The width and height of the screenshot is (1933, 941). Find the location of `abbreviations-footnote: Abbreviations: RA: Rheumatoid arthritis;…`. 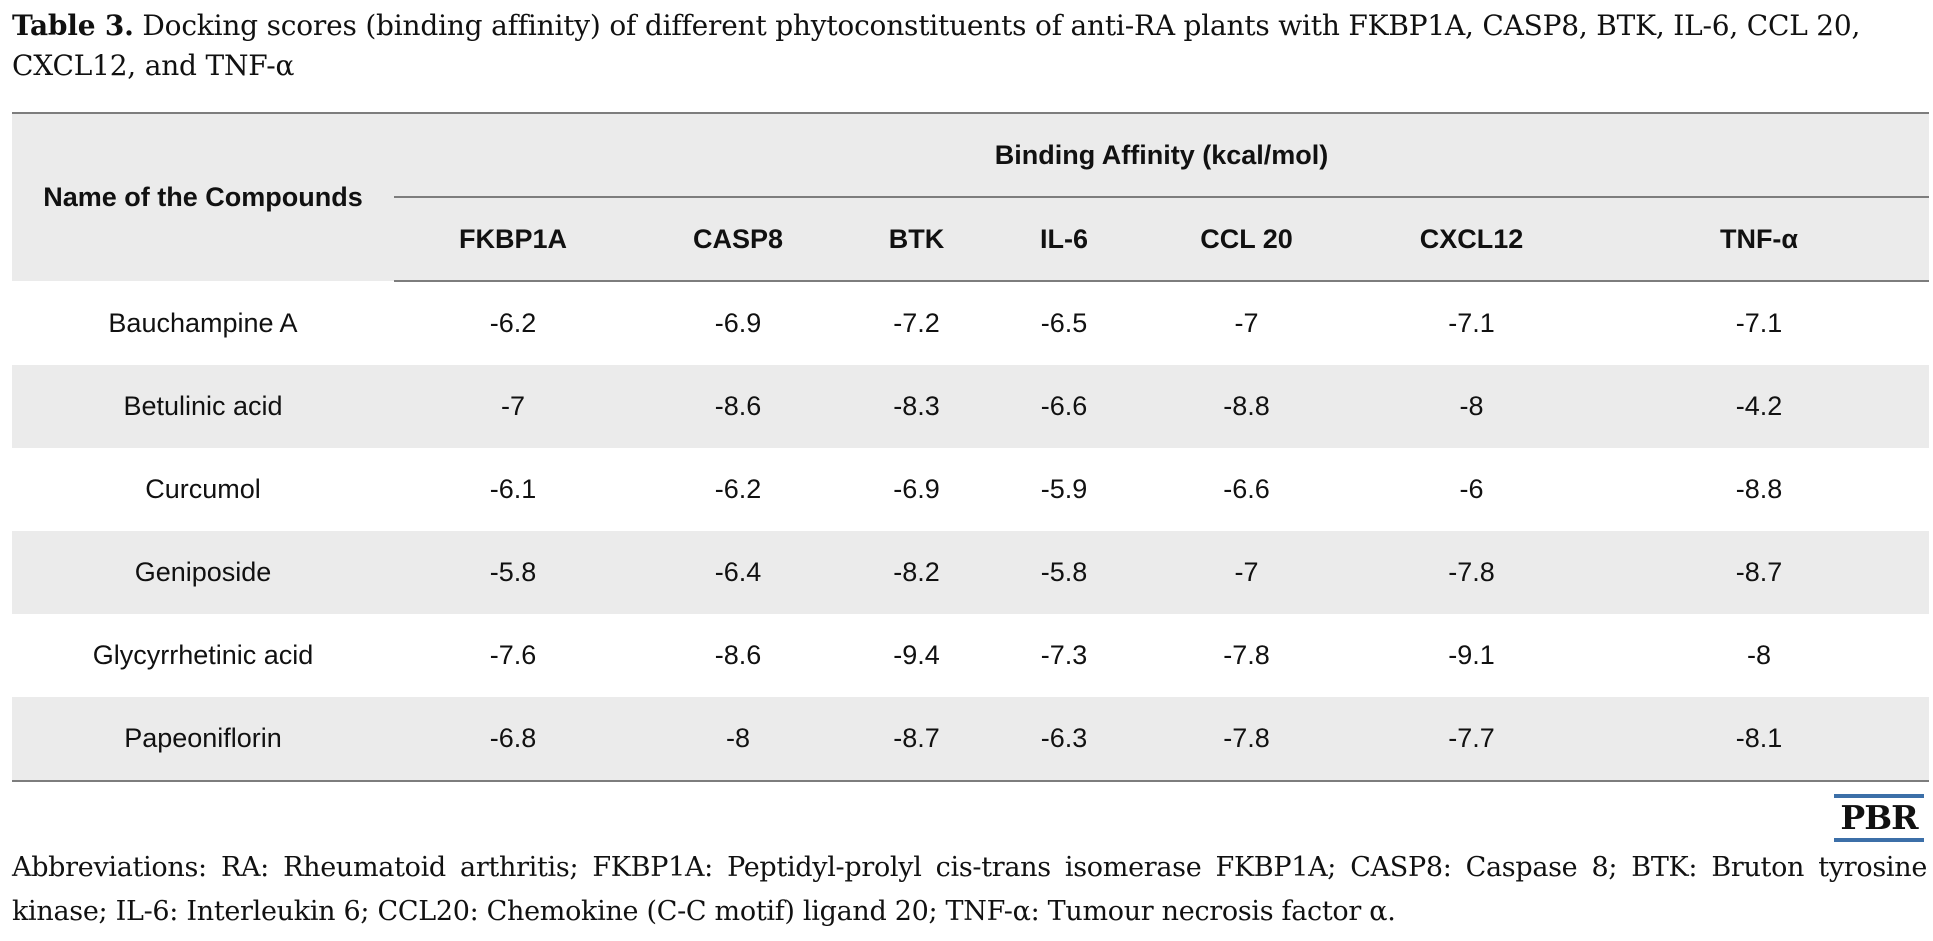

abbreviations-footnote: Abbreviations: RA: Rheumatoid arthritis;… is located at coordinates (969, 889).